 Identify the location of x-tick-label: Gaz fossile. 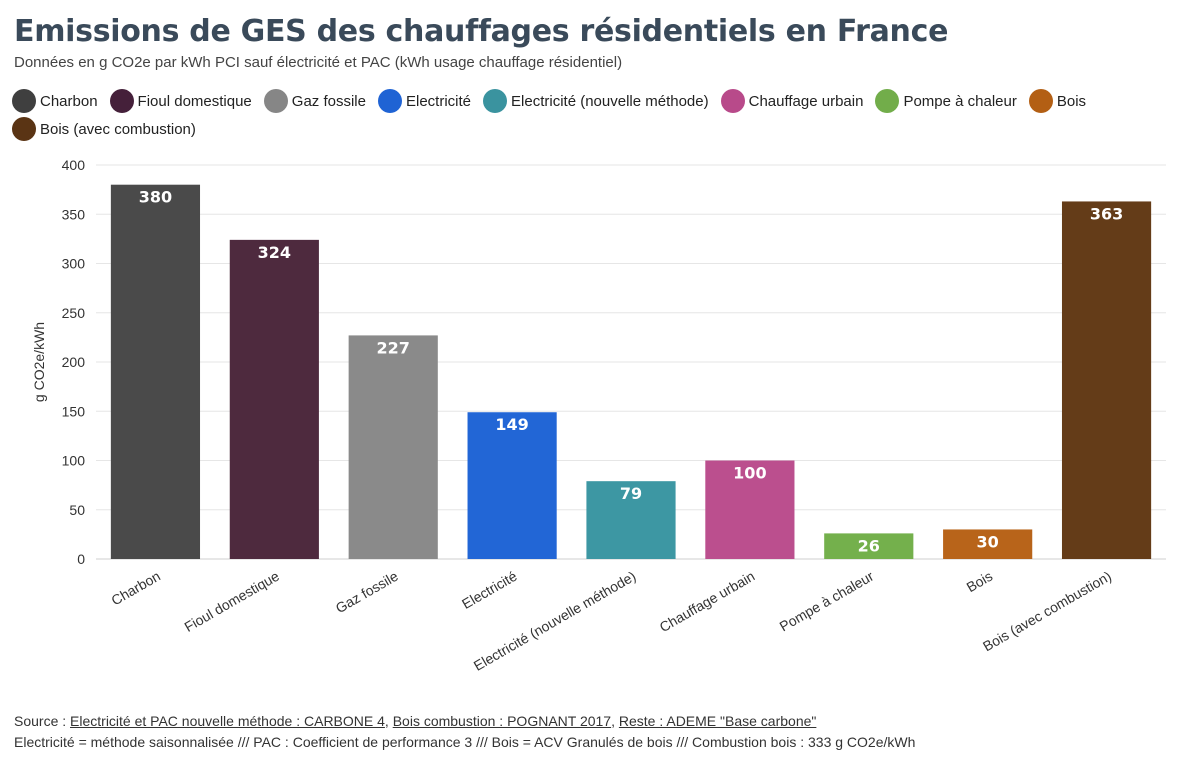
(367, 592).